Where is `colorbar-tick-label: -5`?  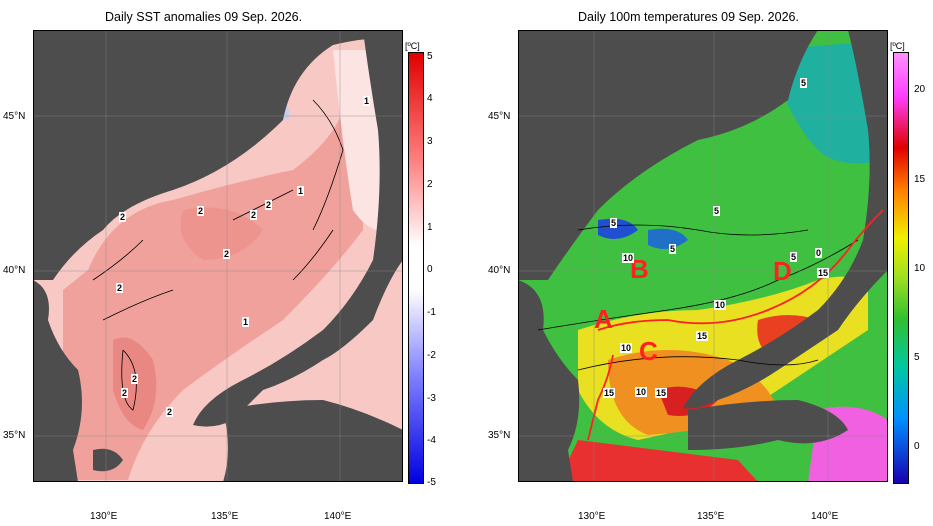
colorbar-tick-label: -5 is located at coordinates (431, 482).